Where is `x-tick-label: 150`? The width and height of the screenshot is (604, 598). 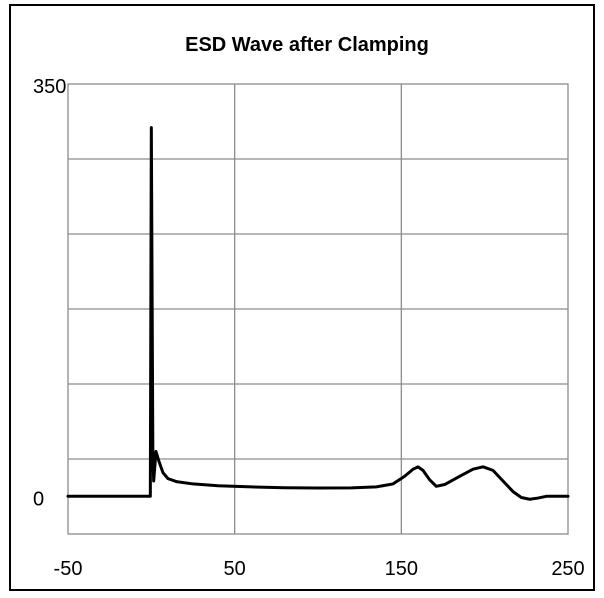 x-tick-label: 150 is located at coordinates (401, 569).